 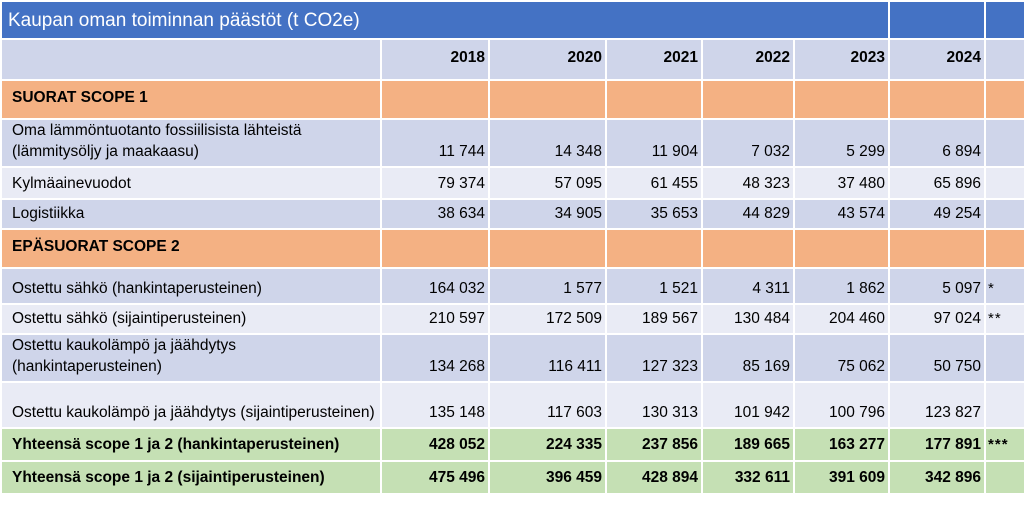 I want to click on year-header-row: 2018 2020 2021 2022 2023 2024, so click(x=512, y=59).